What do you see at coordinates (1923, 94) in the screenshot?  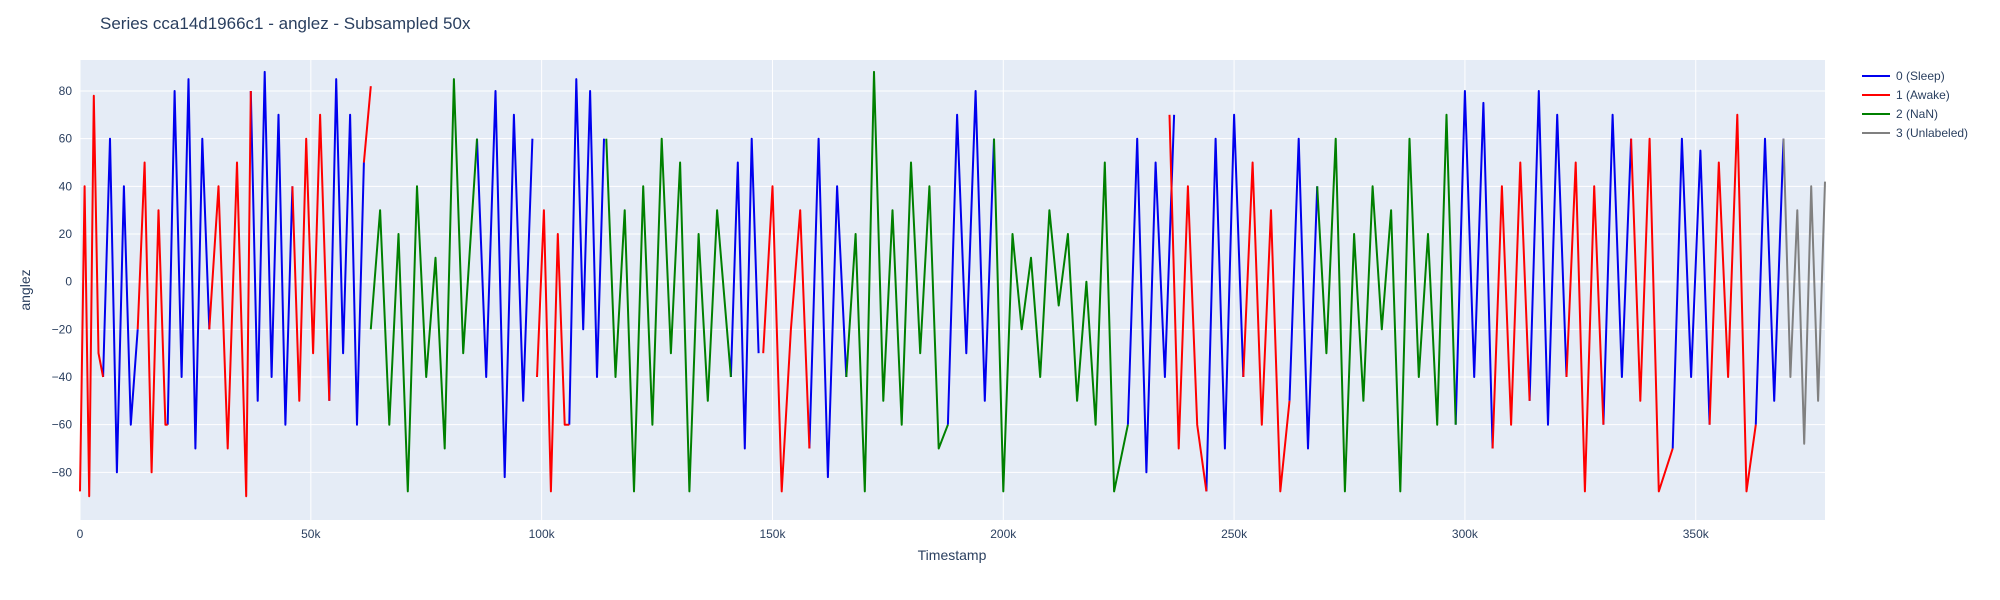 I see `legend-label: 1 (Awake)` at bounding box center [1923, 94].